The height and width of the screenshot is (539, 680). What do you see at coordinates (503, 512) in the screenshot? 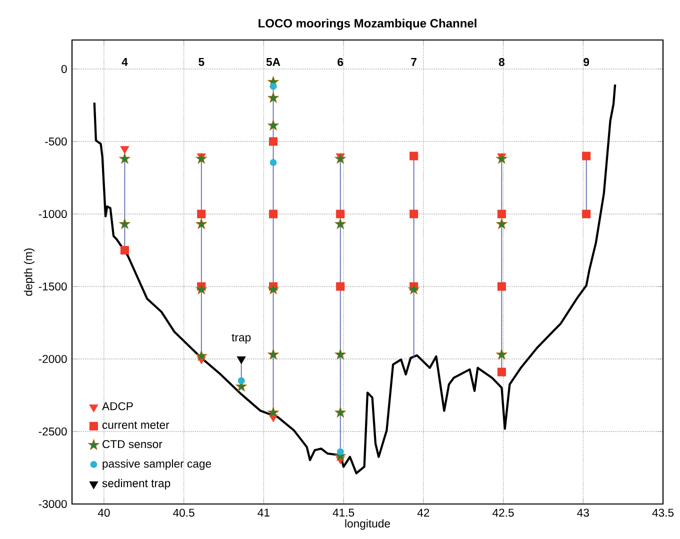
I see `x-tick-label: 42.5` at bounding box center [503, 512].